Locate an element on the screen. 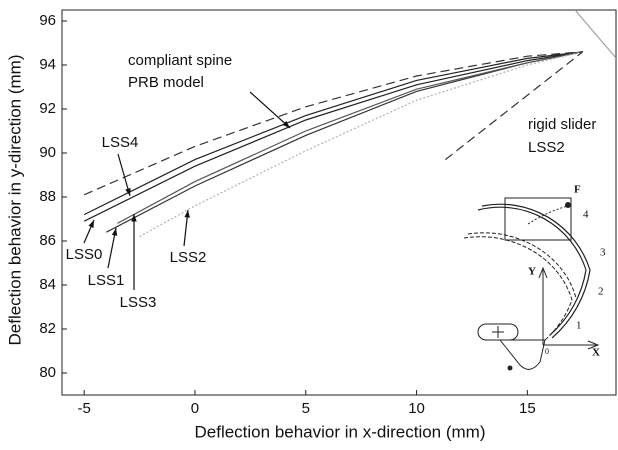 Image resolution: width=618 pixels, height=450 pixels. y-tick-label: 88 is located at coordinates (47, 196).